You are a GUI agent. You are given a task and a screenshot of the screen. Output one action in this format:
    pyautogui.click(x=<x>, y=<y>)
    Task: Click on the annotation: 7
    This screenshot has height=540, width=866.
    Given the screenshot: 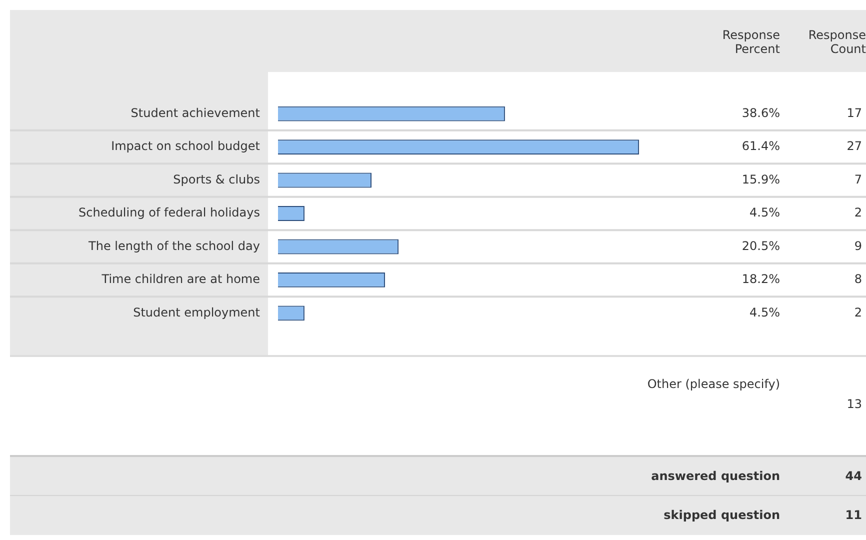 What is the action you would take?
    pyautogui.click(x=858, y=179)
    